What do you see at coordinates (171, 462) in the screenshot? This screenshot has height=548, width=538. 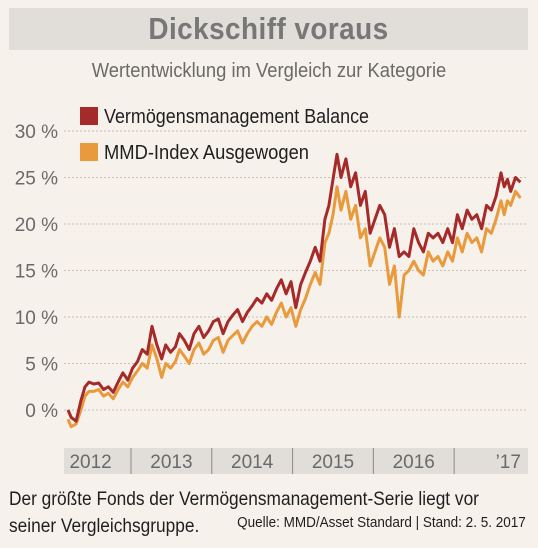 I see `x-tick-label: 2013` at bounding box center [171, 462].